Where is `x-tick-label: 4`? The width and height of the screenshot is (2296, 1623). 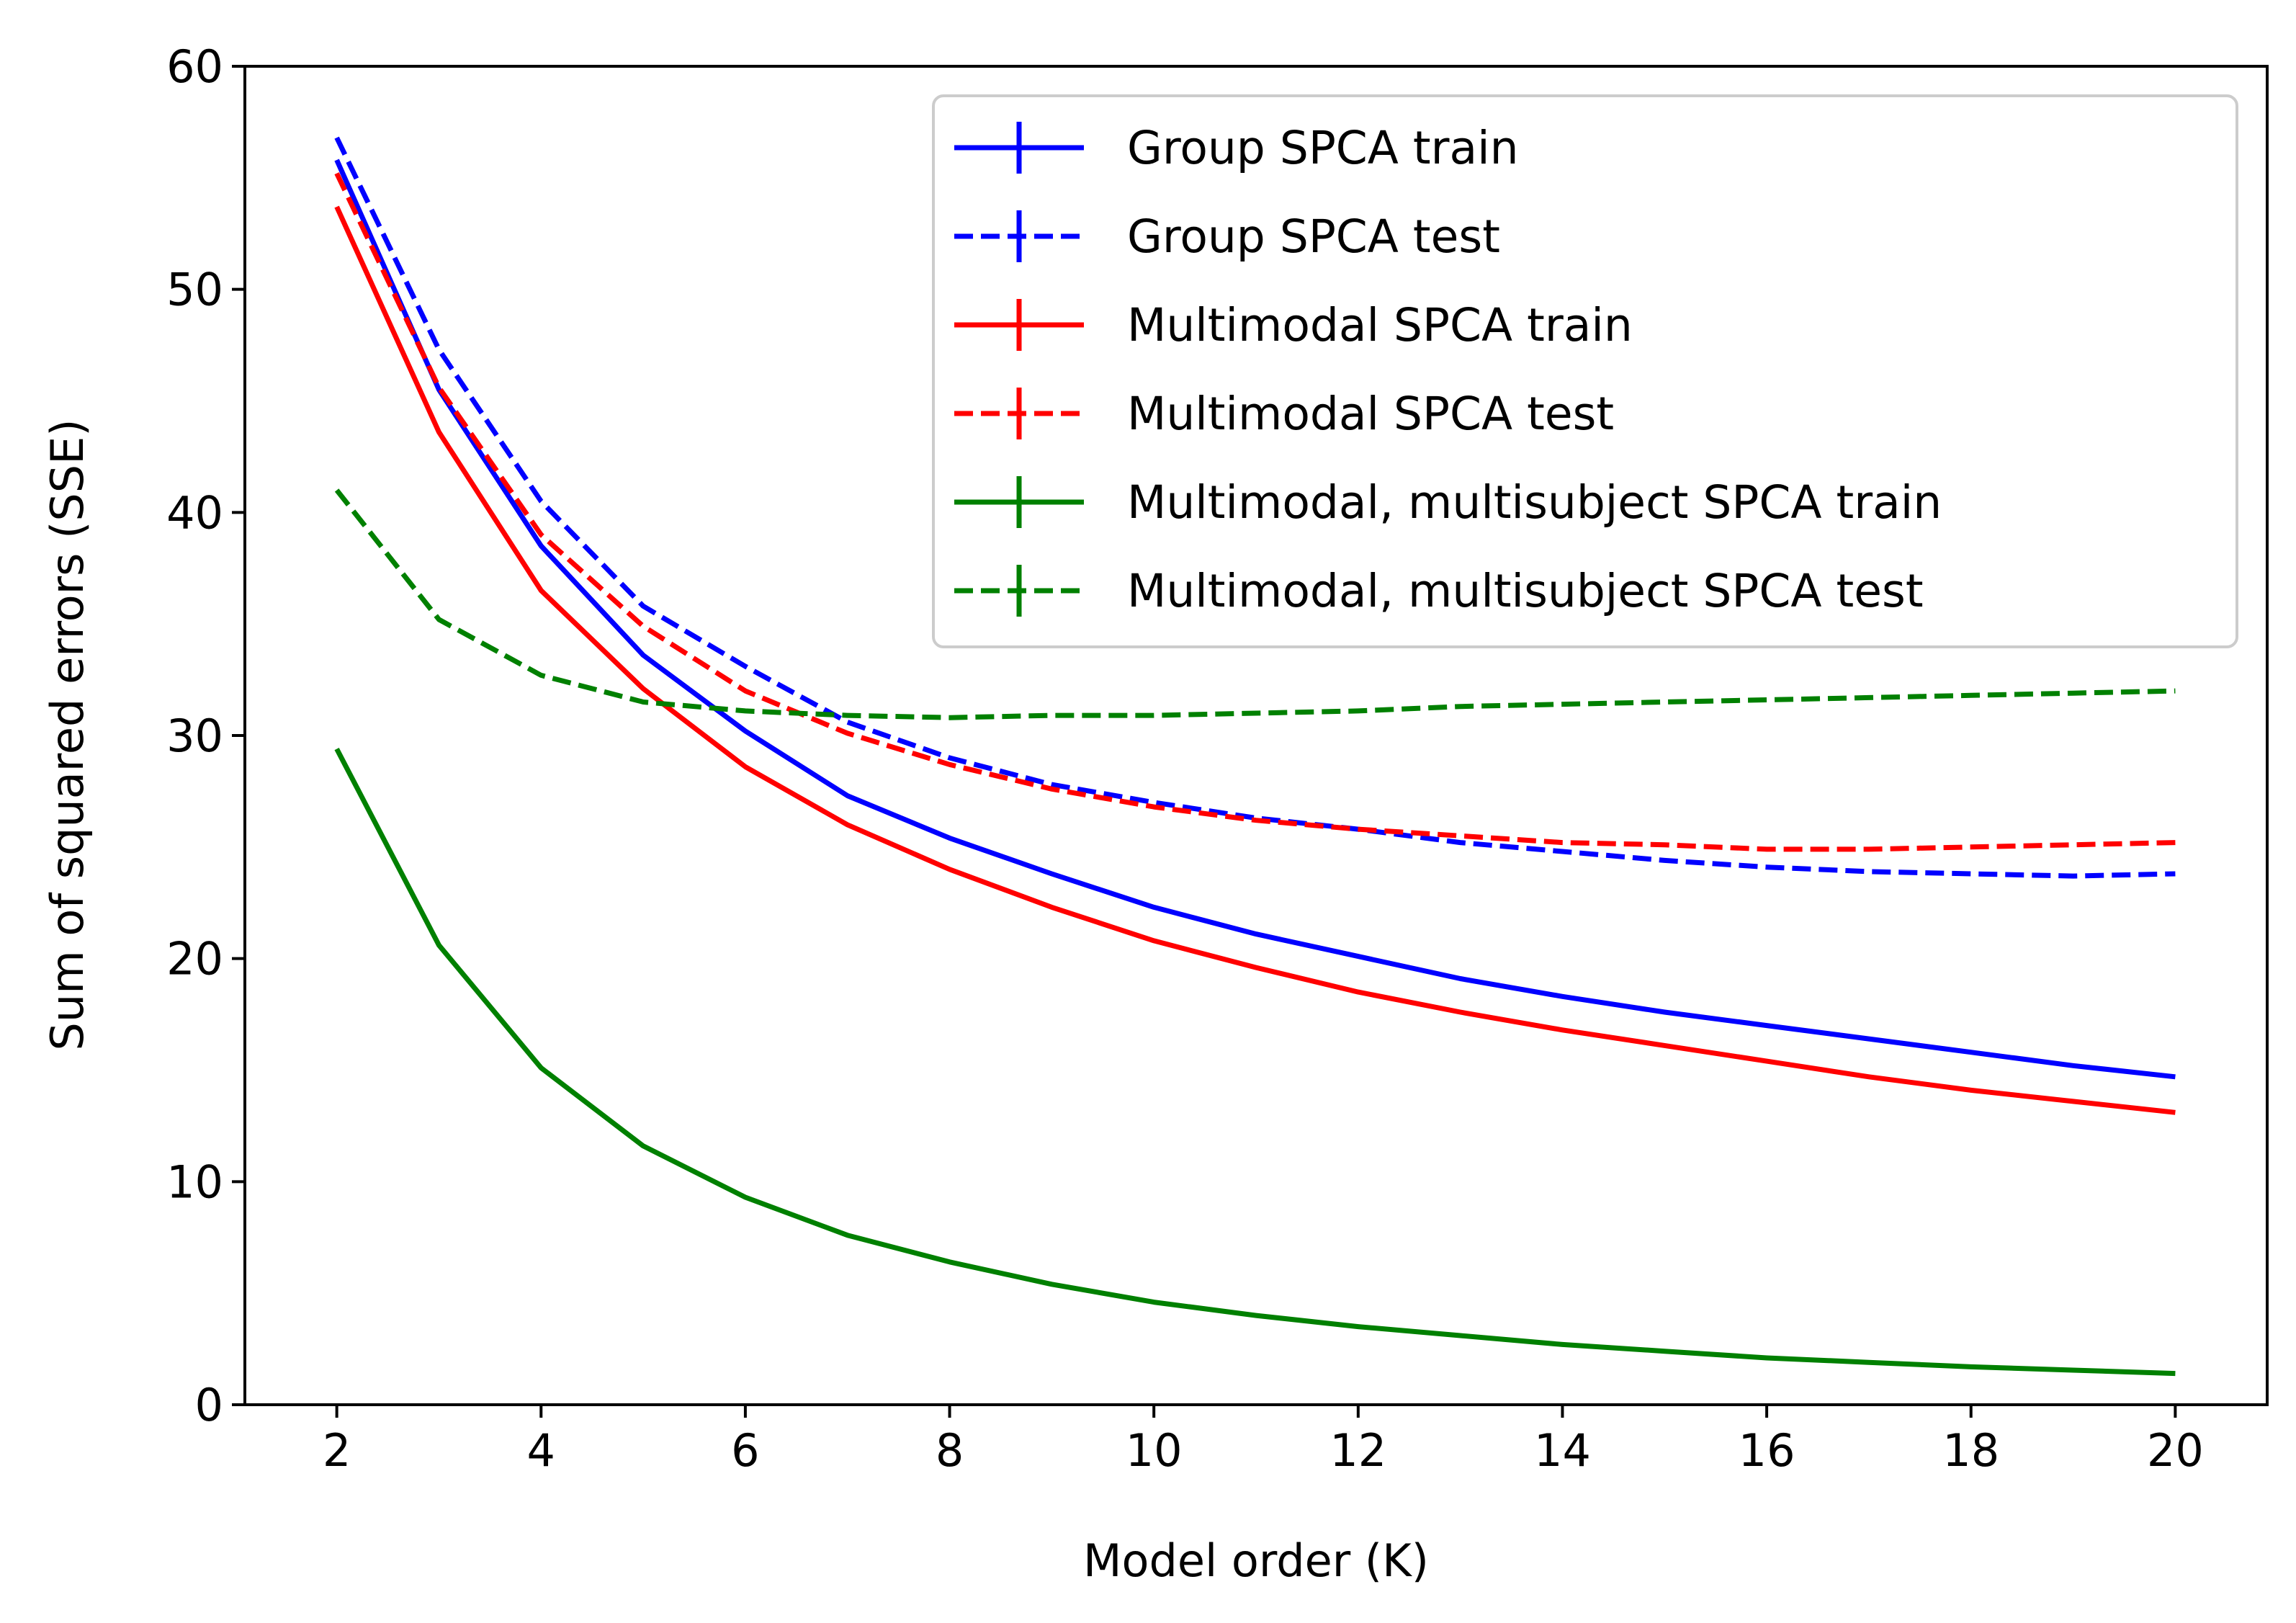
x-tick-label: 4 is located at coordinates (541, 1450).